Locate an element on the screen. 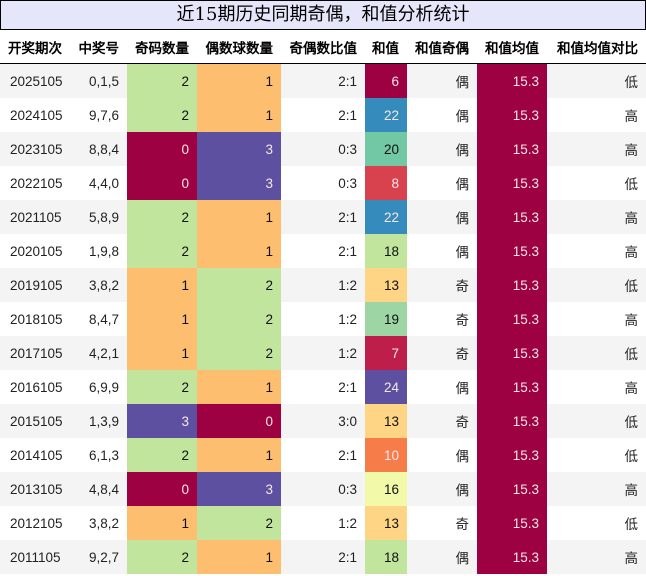 This screenshot has height=576, width=646. numbers-cell: 0,1,5 is located at coordinates (100, 80).